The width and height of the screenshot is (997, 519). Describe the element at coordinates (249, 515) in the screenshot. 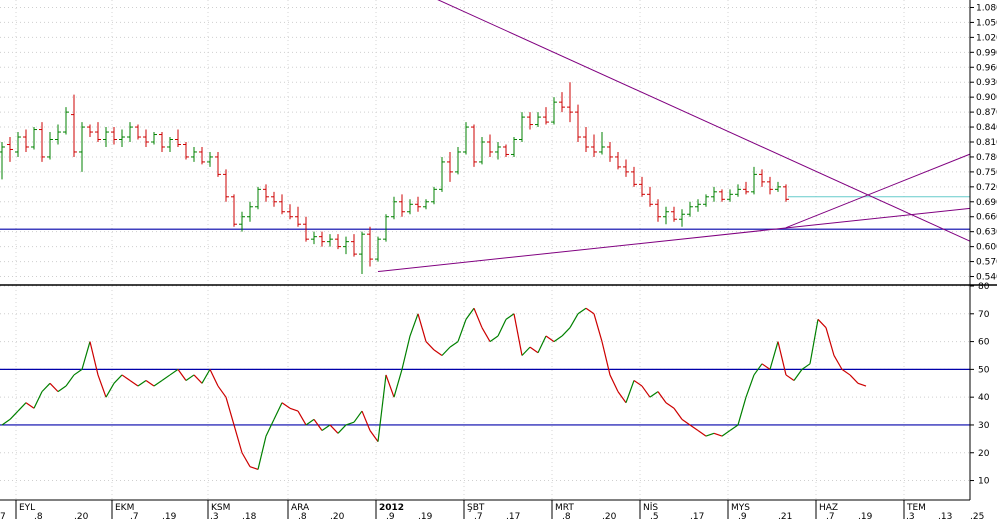

I see `day-label: .18` at that location.